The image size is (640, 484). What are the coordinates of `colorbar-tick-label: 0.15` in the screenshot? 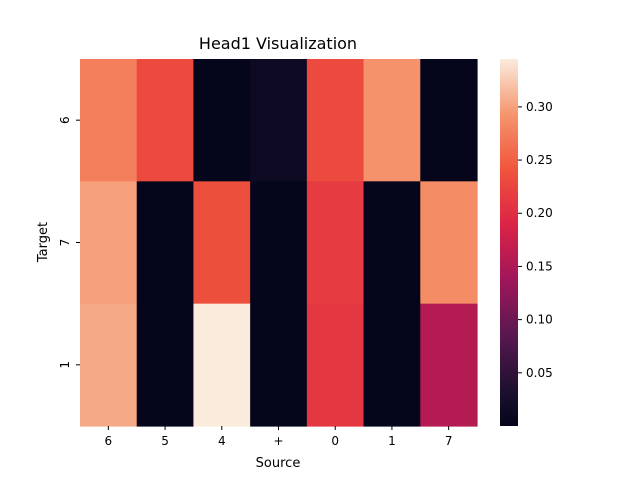 It's located at (539, 266).